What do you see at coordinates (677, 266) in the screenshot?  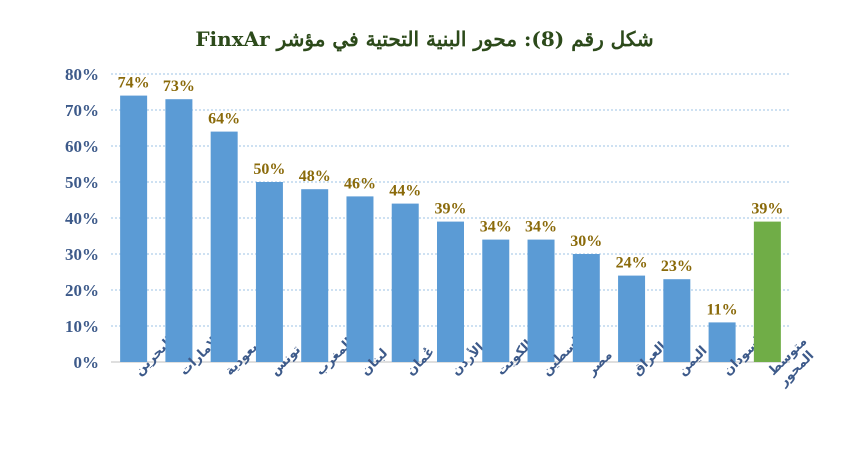 I see `data-label: 23%` at bounding box center [677, 266].